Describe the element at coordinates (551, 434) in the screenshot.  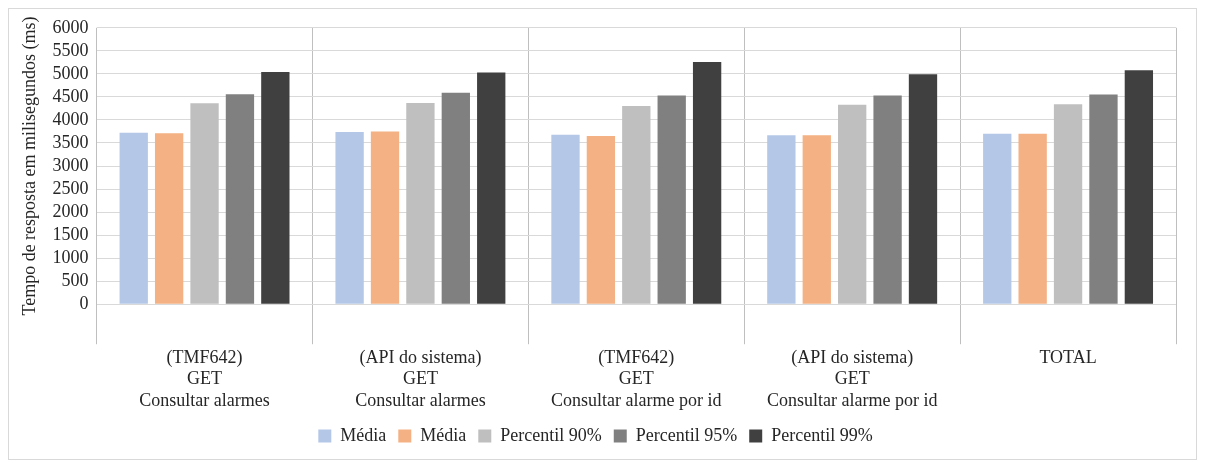
I see `legend-label: Percentil 90%` at that location.